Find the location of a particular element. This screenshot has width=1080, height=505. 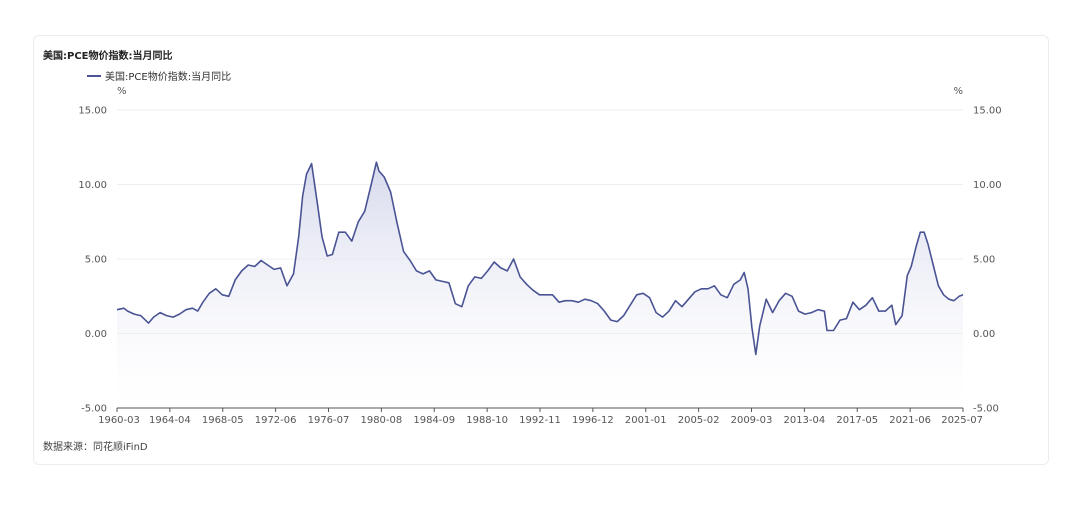

y-tick-right: 10.00 is located at coordinates (987, 185).